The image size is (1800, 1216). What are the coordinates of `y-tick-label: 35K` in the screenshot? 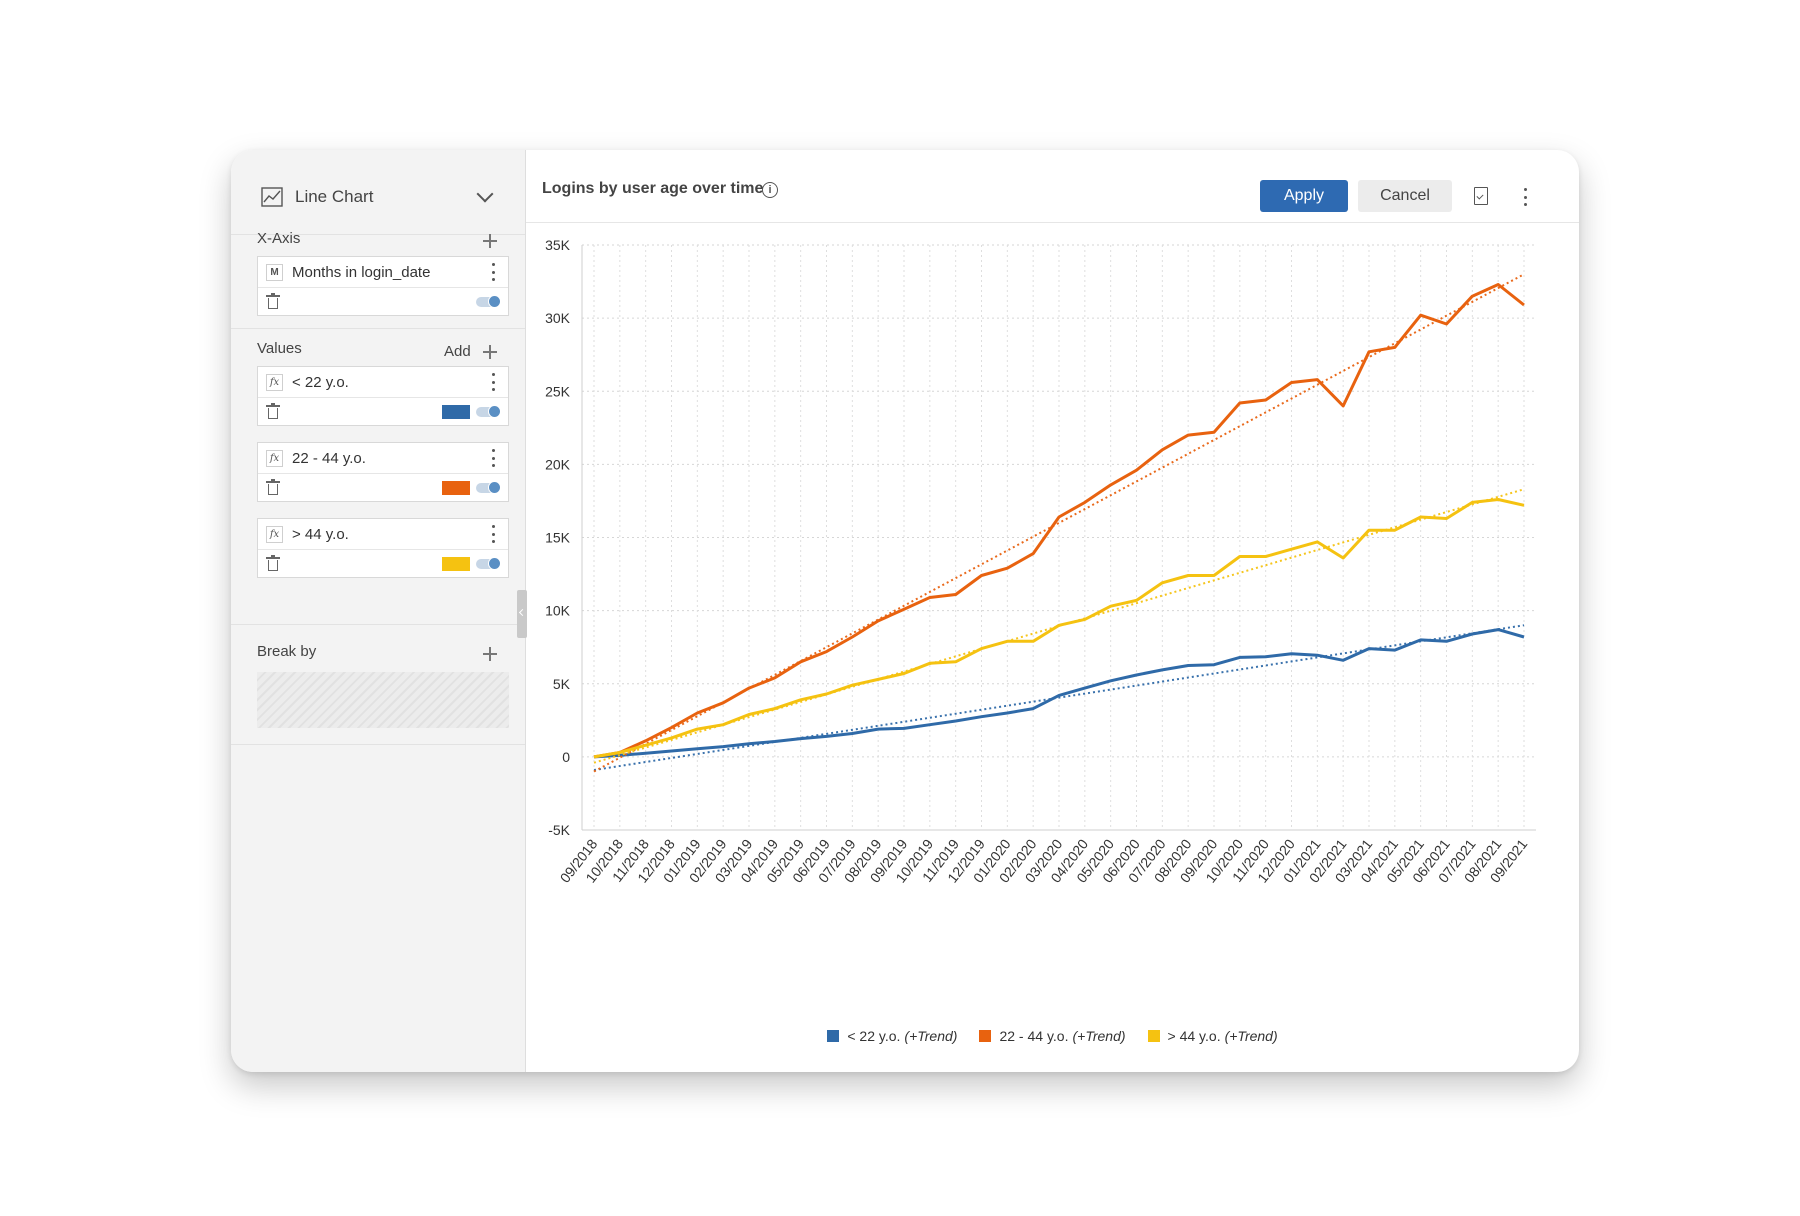 It's located at (558, 245).